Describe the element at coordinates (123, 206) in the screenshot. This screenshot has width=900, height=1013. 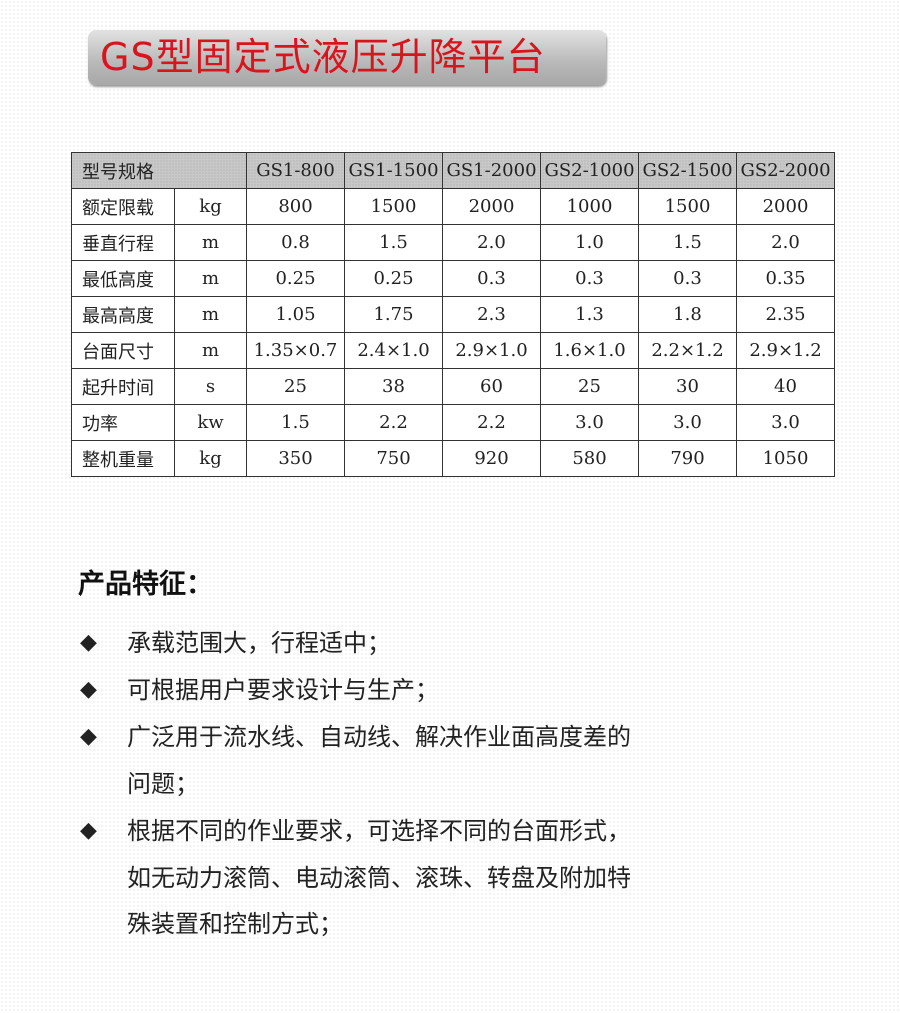
I see `row-label: 额定限载` at that location.